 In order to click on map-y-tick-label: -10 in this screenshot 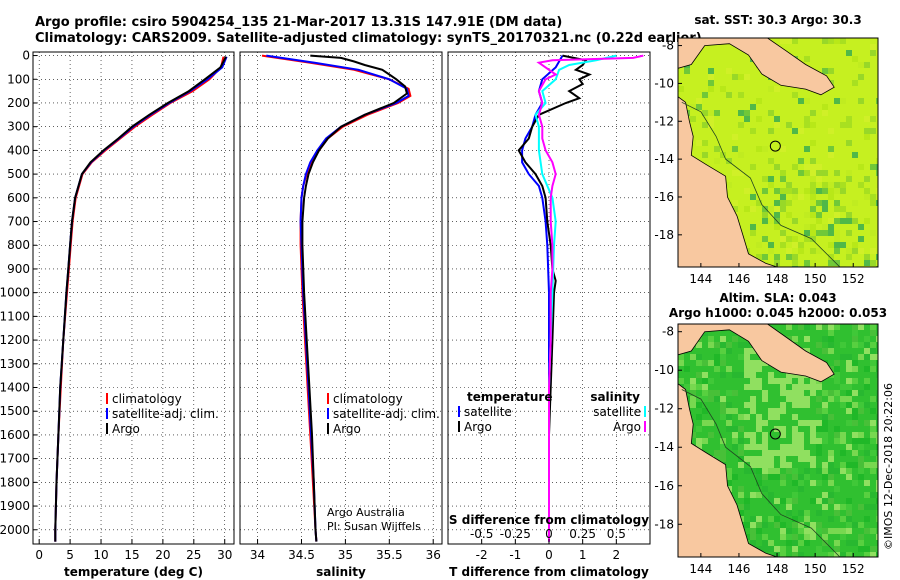, I will do `click(664, 370)`.